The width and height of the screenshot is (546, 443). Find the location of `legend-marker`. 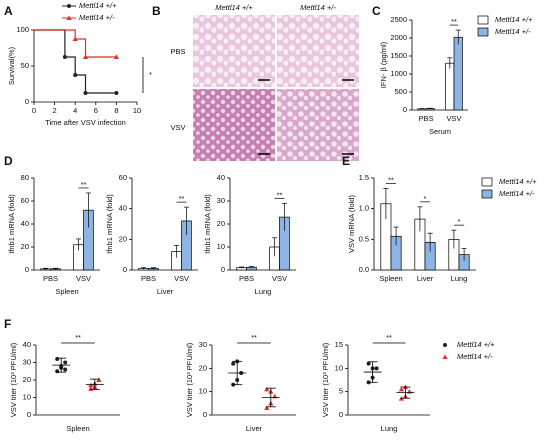

legend-marker is located at coordinates (445, 356).